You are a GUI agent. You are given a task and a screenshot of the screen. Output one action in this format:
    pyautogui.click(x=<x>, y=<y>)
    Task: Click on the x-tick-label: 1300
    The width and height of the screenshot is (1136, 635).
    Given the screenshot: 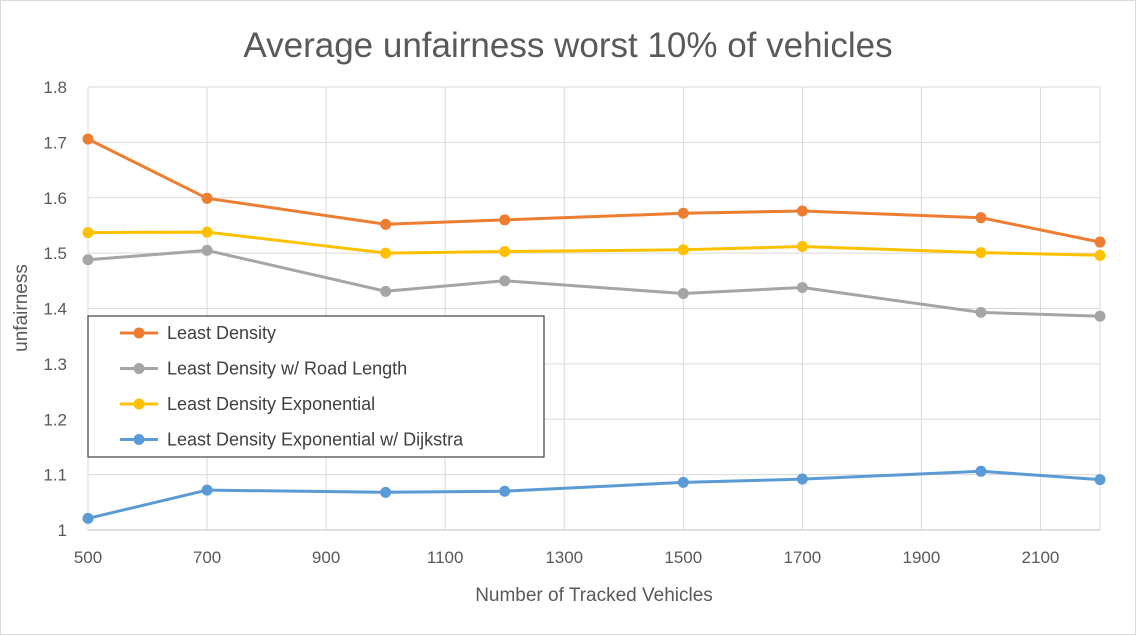 What is the action you would take?
    pyautogui.click(x=564, y=557)
    